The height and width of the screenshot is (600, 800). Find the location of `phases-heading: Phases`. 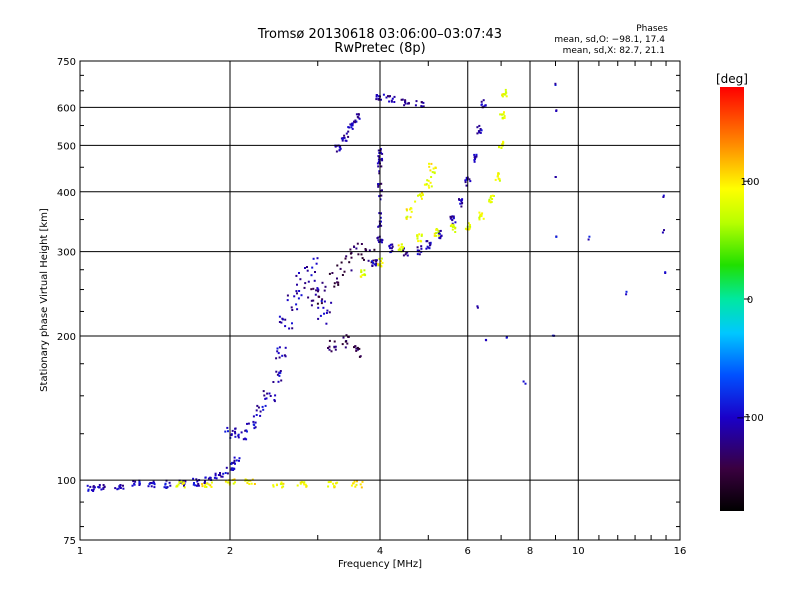

phases-heading: Phases is located at coordinates (652, 29).